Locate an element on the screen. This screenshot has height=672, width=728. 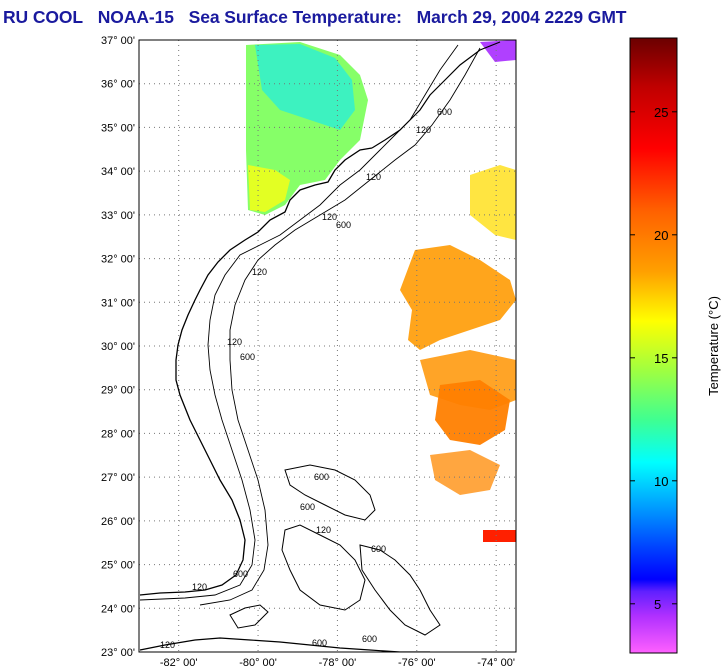
title-satellite: NOAA-15 is located at coordinates (135, 17).